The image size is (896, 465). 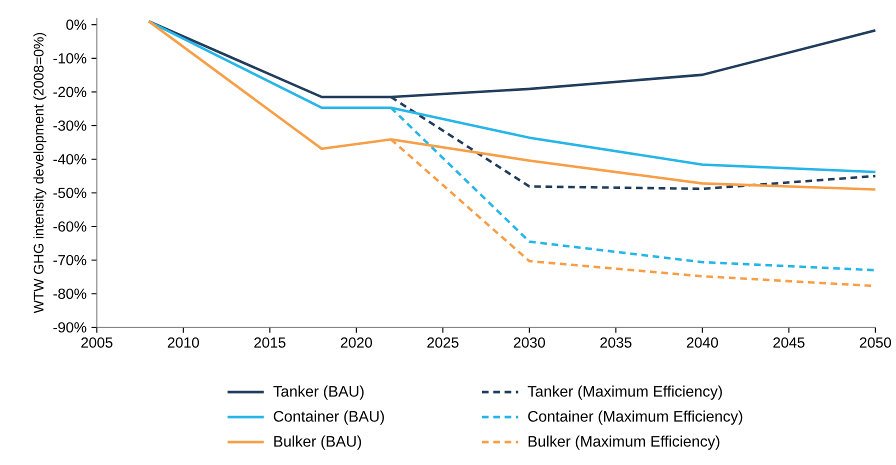 I want to click on x-tick-label: 2015, so click(x=270, y=342).